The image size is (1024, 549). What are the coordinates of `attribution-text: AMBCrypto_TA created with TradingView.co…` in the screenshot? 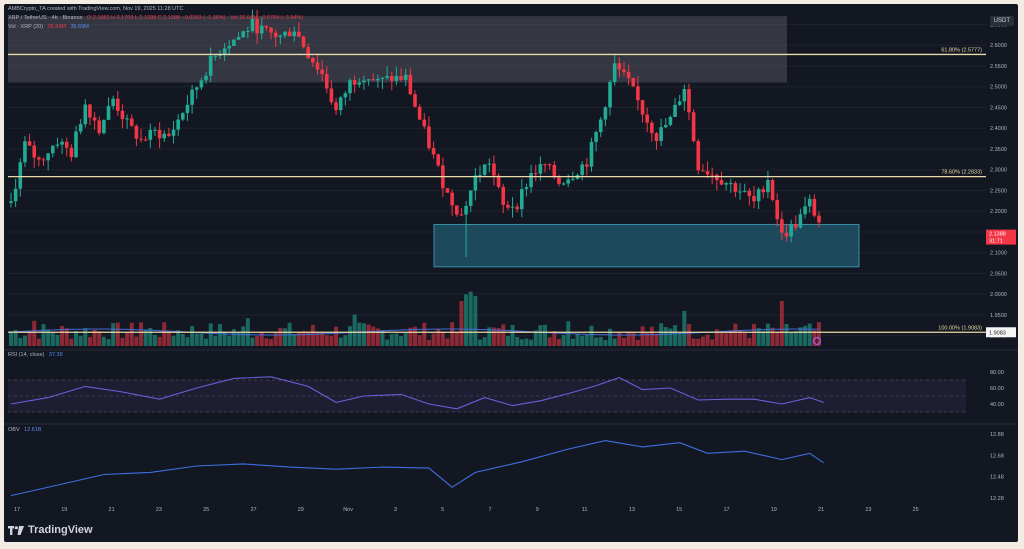 It's located at (96, 9).